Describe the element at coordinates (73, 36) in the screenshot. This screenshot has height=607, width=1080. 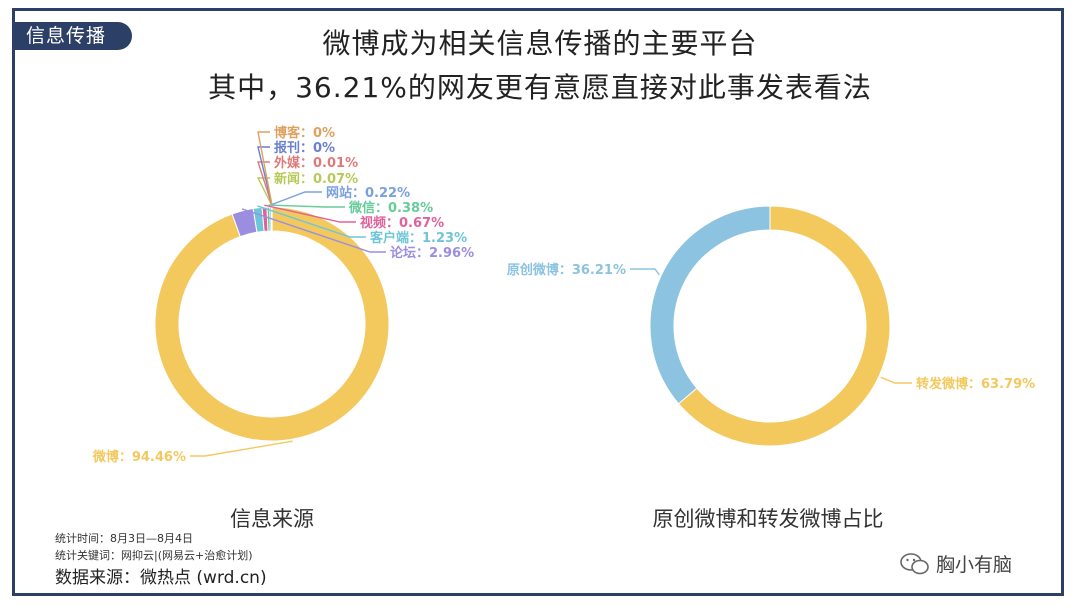
I see `section-tag: 信息传播` at that location.